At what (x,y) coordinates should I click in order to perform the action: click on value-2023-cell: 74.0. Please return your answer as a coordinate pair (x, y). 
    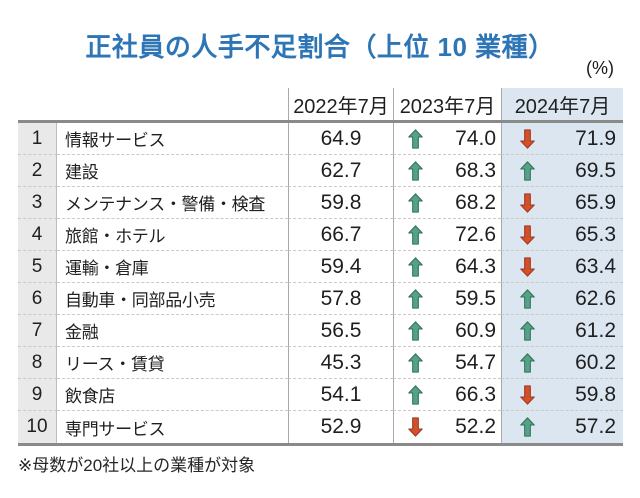
    Looking at the image, I should click on (447, 139).